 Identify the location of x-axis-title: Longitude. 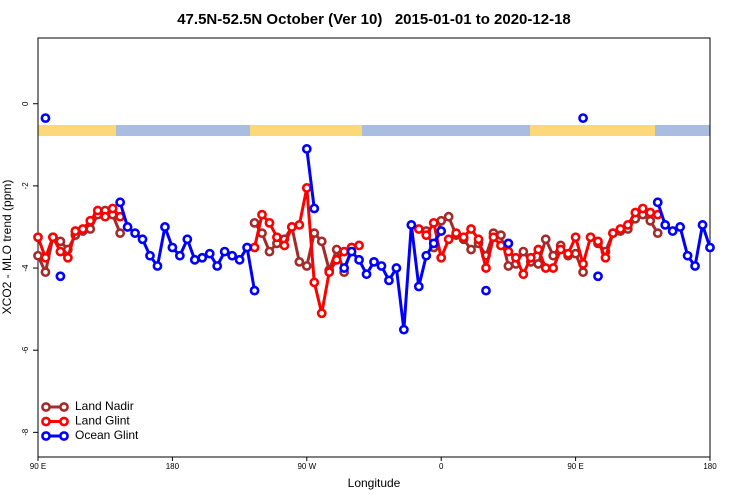
(374, 483).